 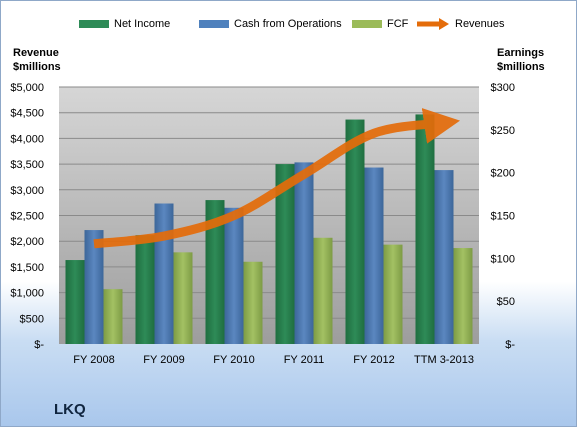 What do you see at coordinates (27, 191) in the screenshot?
I see `left-tick-label: $3,000` at bounding box center [27, 191].